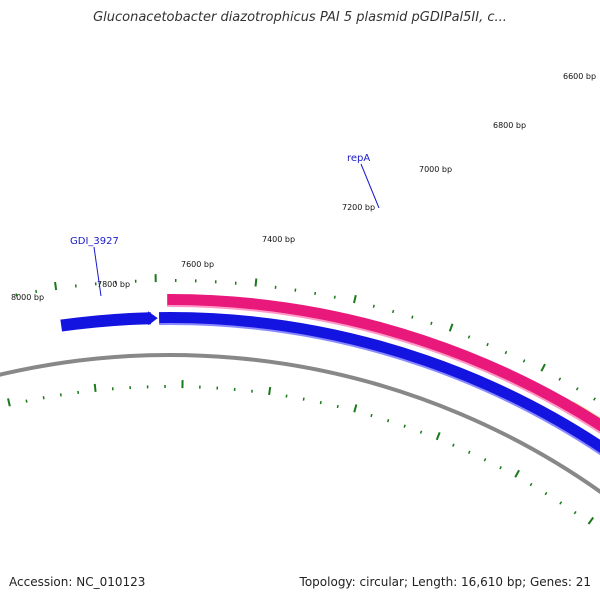 The width and height of the screenshot is (600, 600). I want to click on accession-text: Accession: NC_010123, so click(77, 582).